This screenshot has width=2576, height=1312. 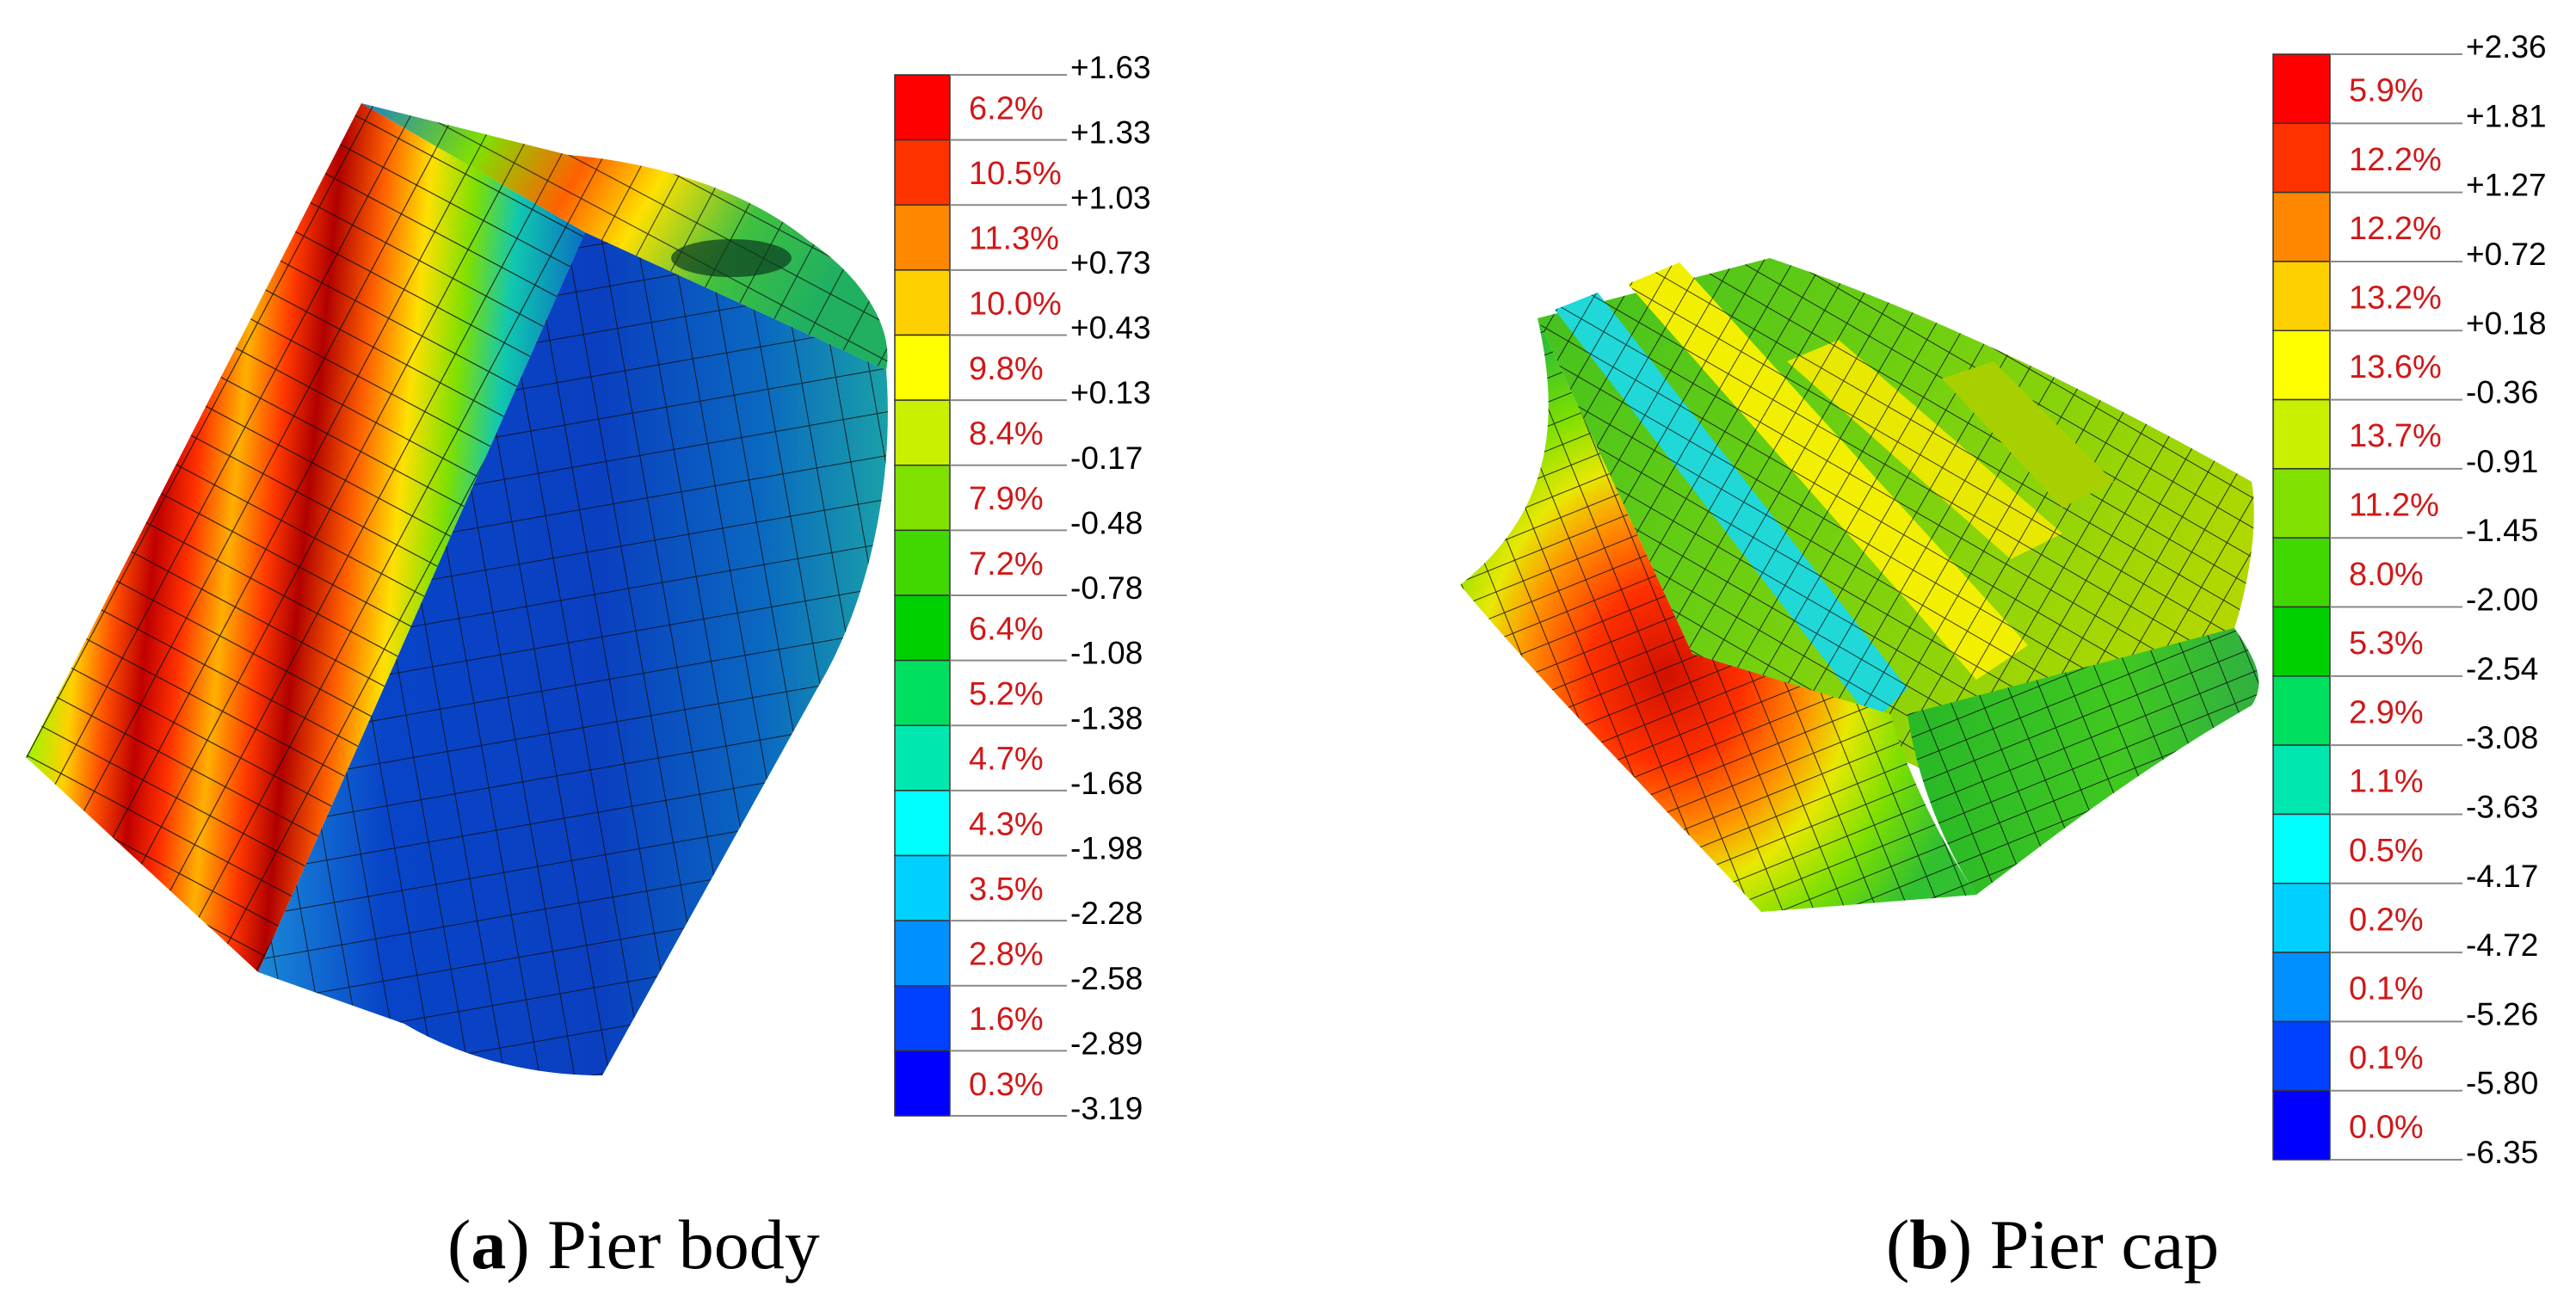 I want to click on legend-percent: 9.8%, so click(x=1006, y=369).